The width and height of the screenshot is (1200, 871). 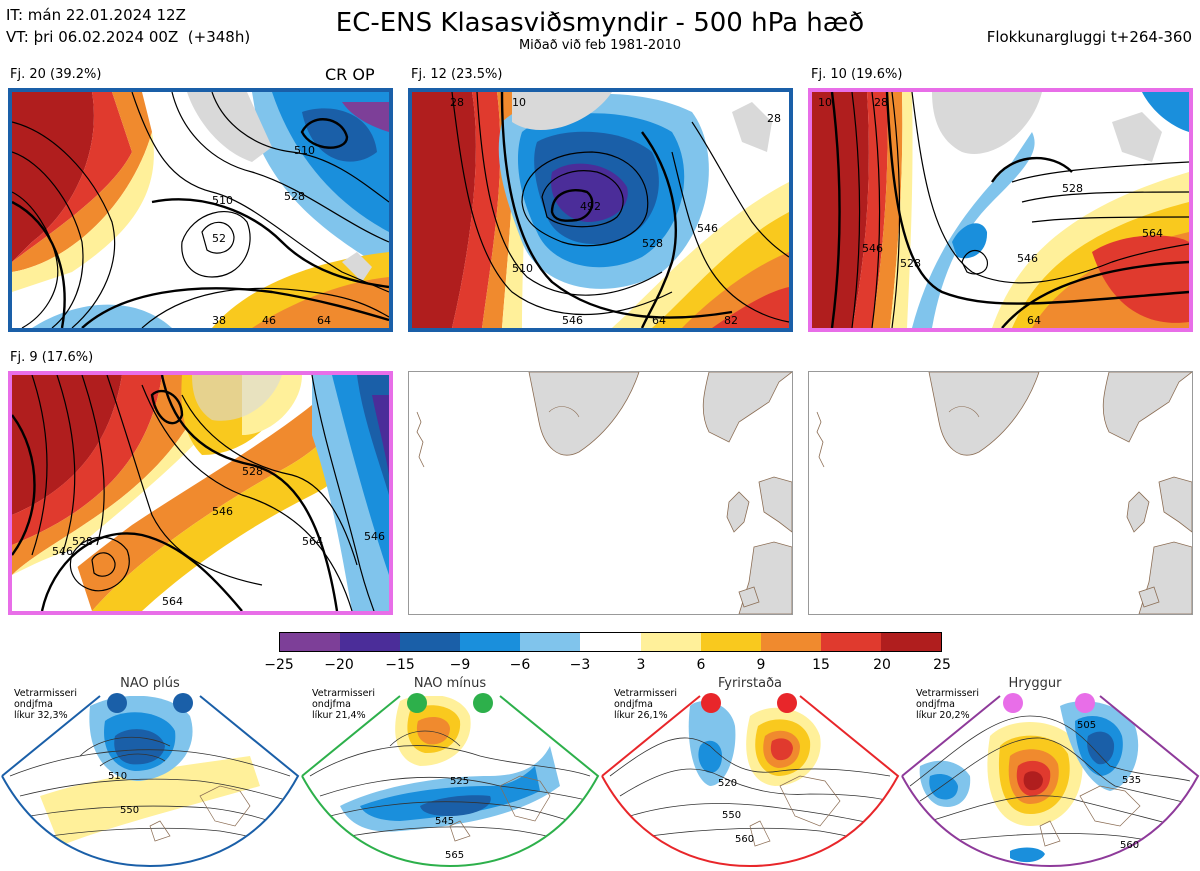 I want to click on colorbar, so click(x=610, y=642).